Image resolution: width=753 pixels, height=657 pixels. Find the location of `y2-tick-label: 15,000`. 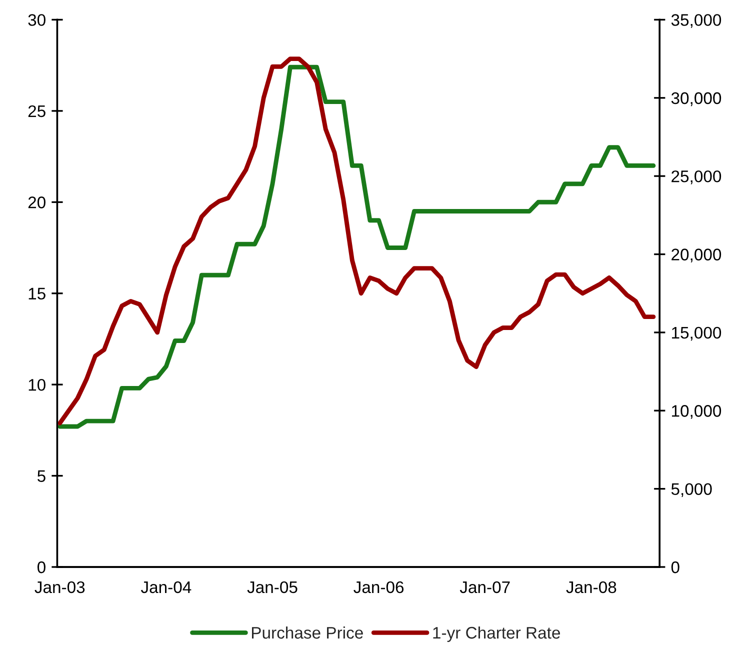

y2-tick-label: 15,000 is located at coordinates (697, 333).